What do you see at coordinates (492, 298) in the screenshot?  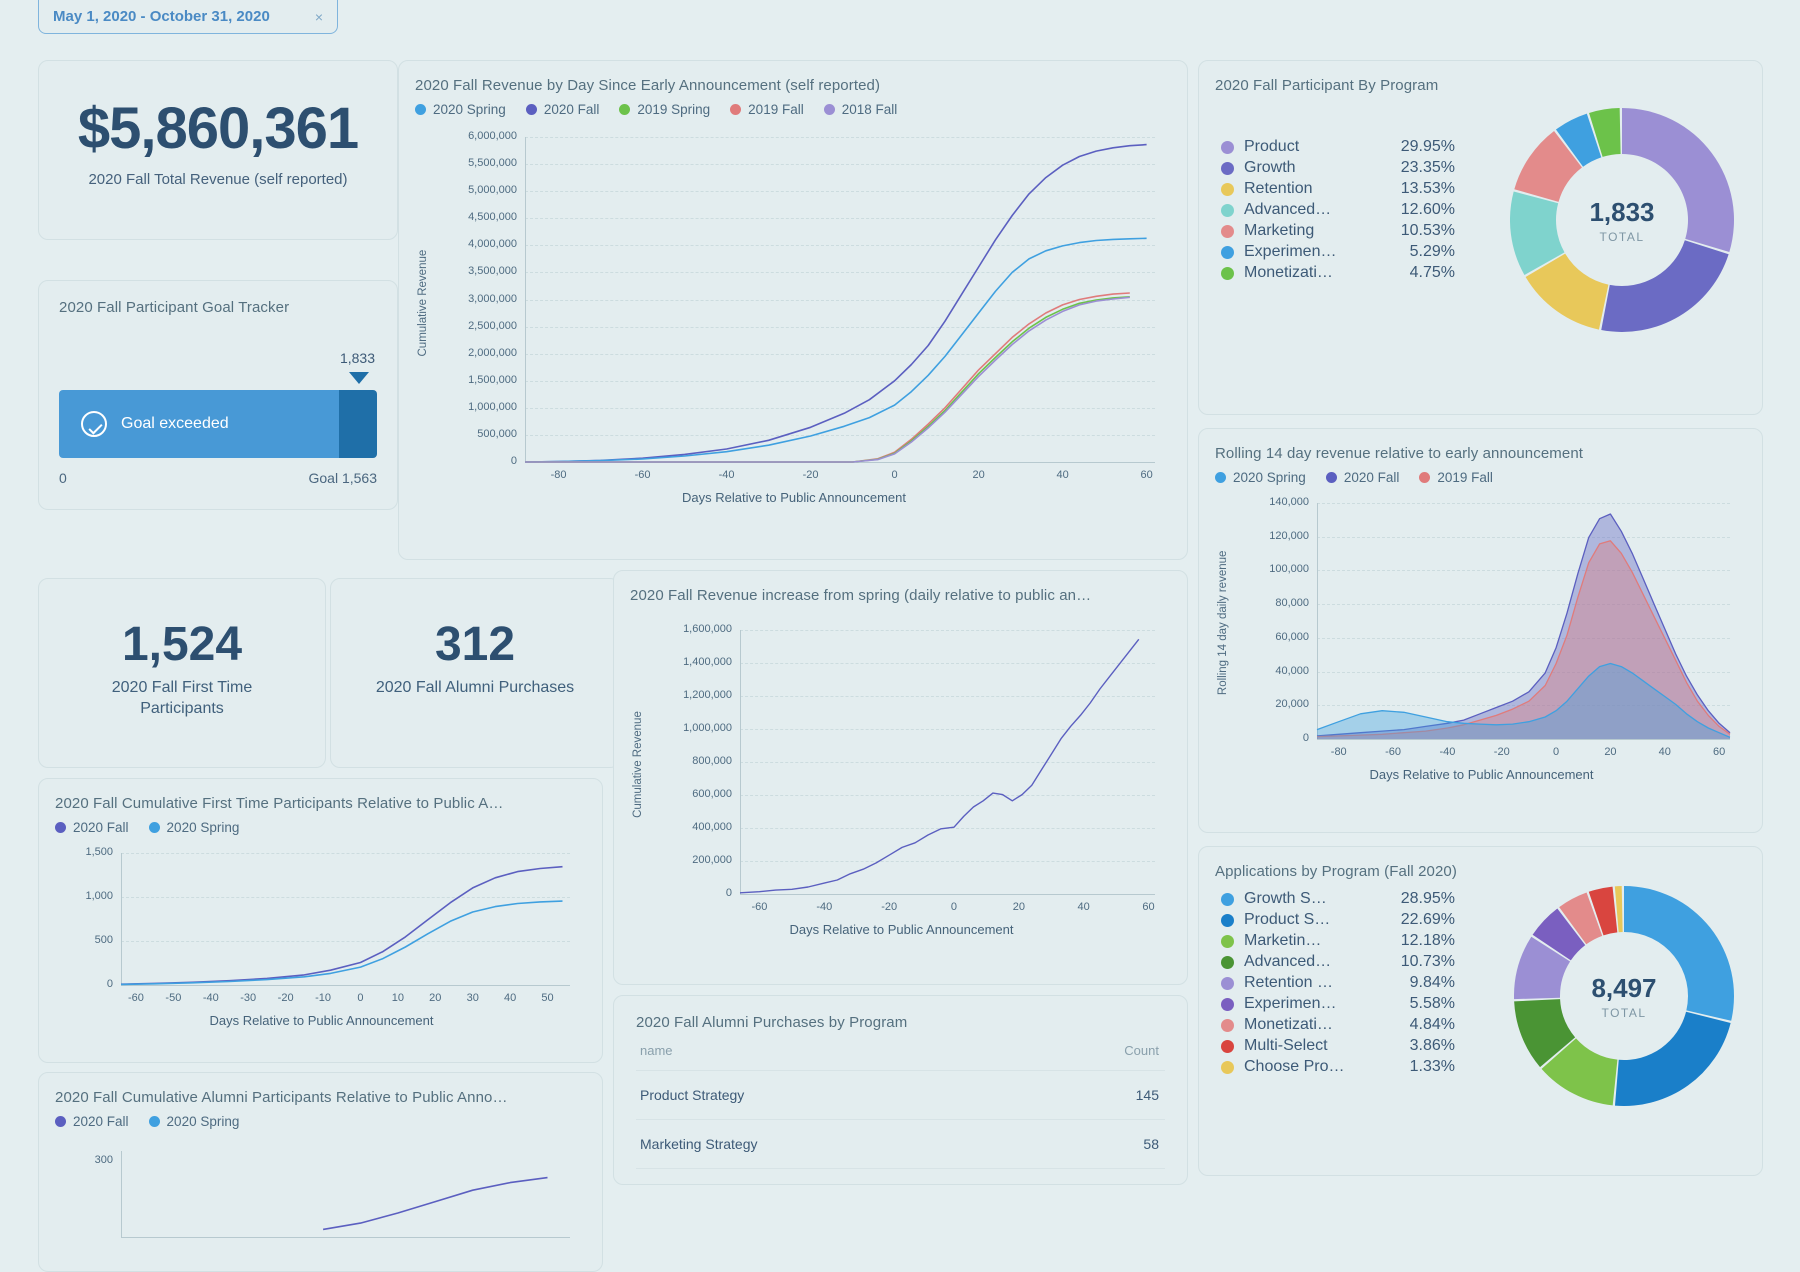 I see `y-tick-label: 3,000,000` at bounding box center [492, 298].